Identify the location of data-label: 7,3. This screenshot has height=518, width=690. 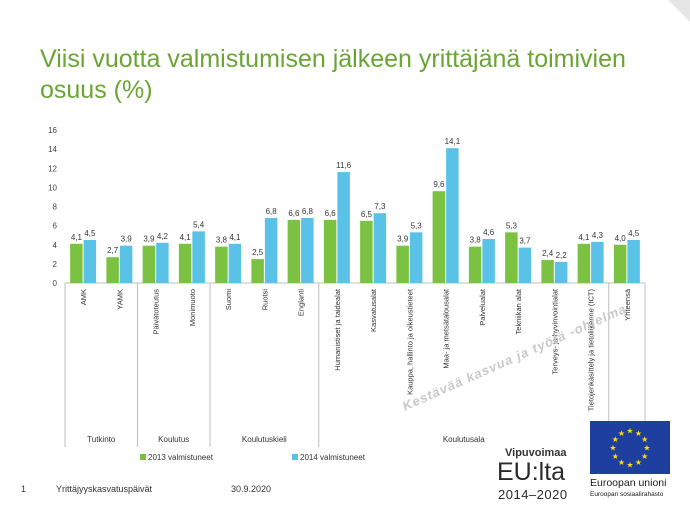
(380, 206).